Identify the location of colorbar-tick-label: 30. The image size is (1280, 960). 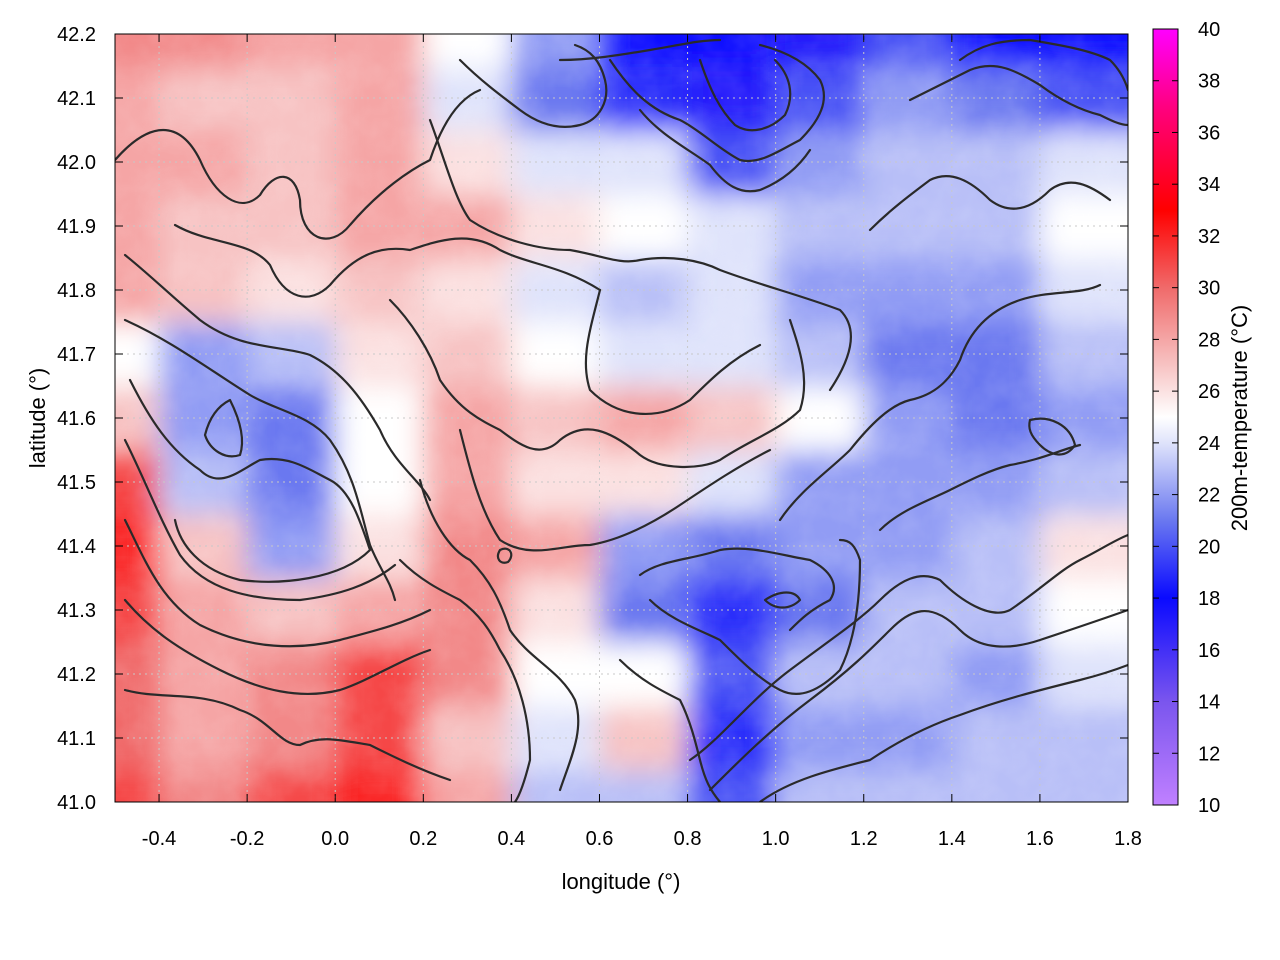
(1209, 289).